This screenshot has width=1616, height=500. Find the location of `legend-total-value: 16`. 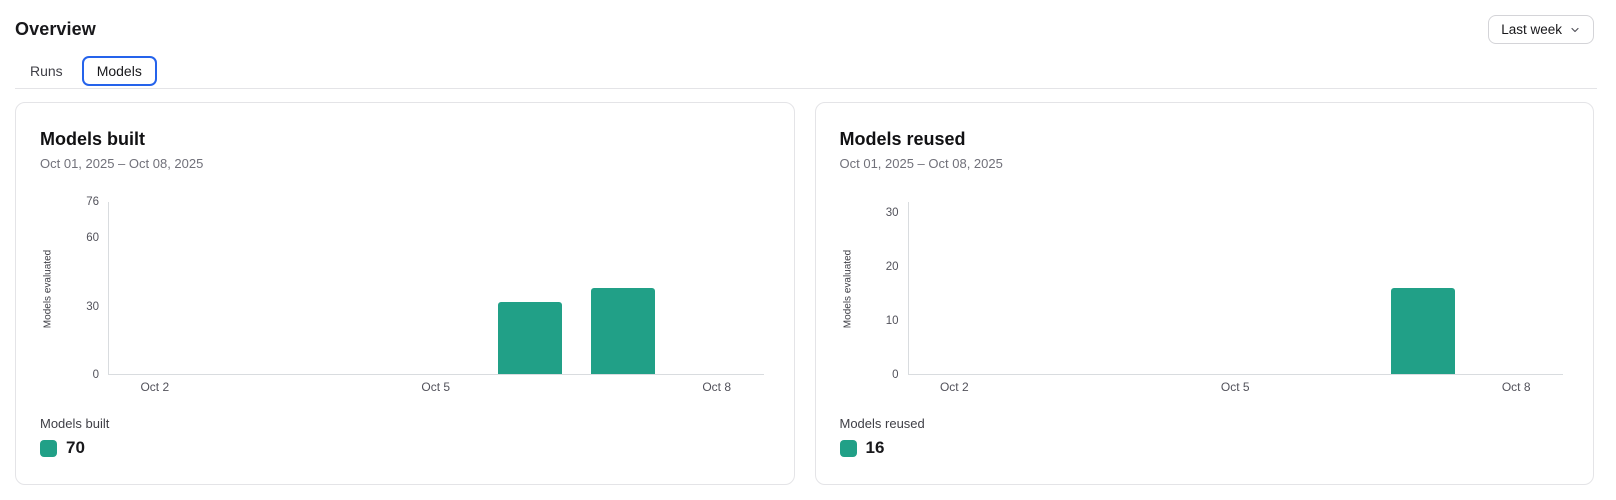

legend-total-value: 16 is located at coordinates (875, 447).